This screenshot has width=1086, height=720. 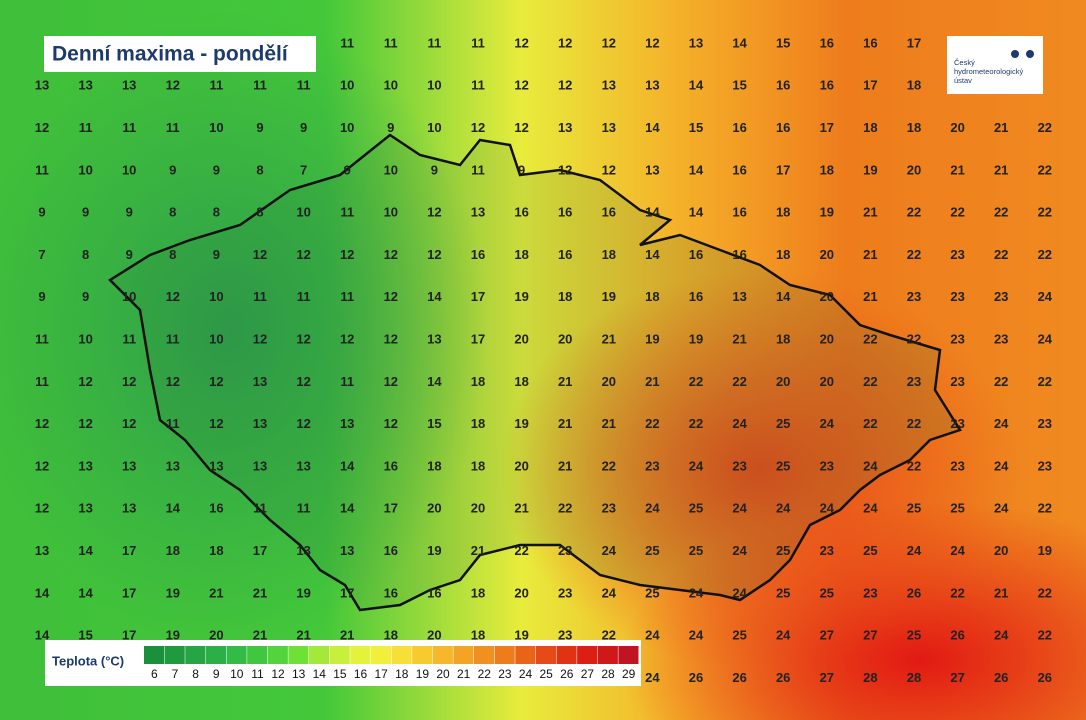 I want to click on legend-tick: 29, so click(x=629, y=674).